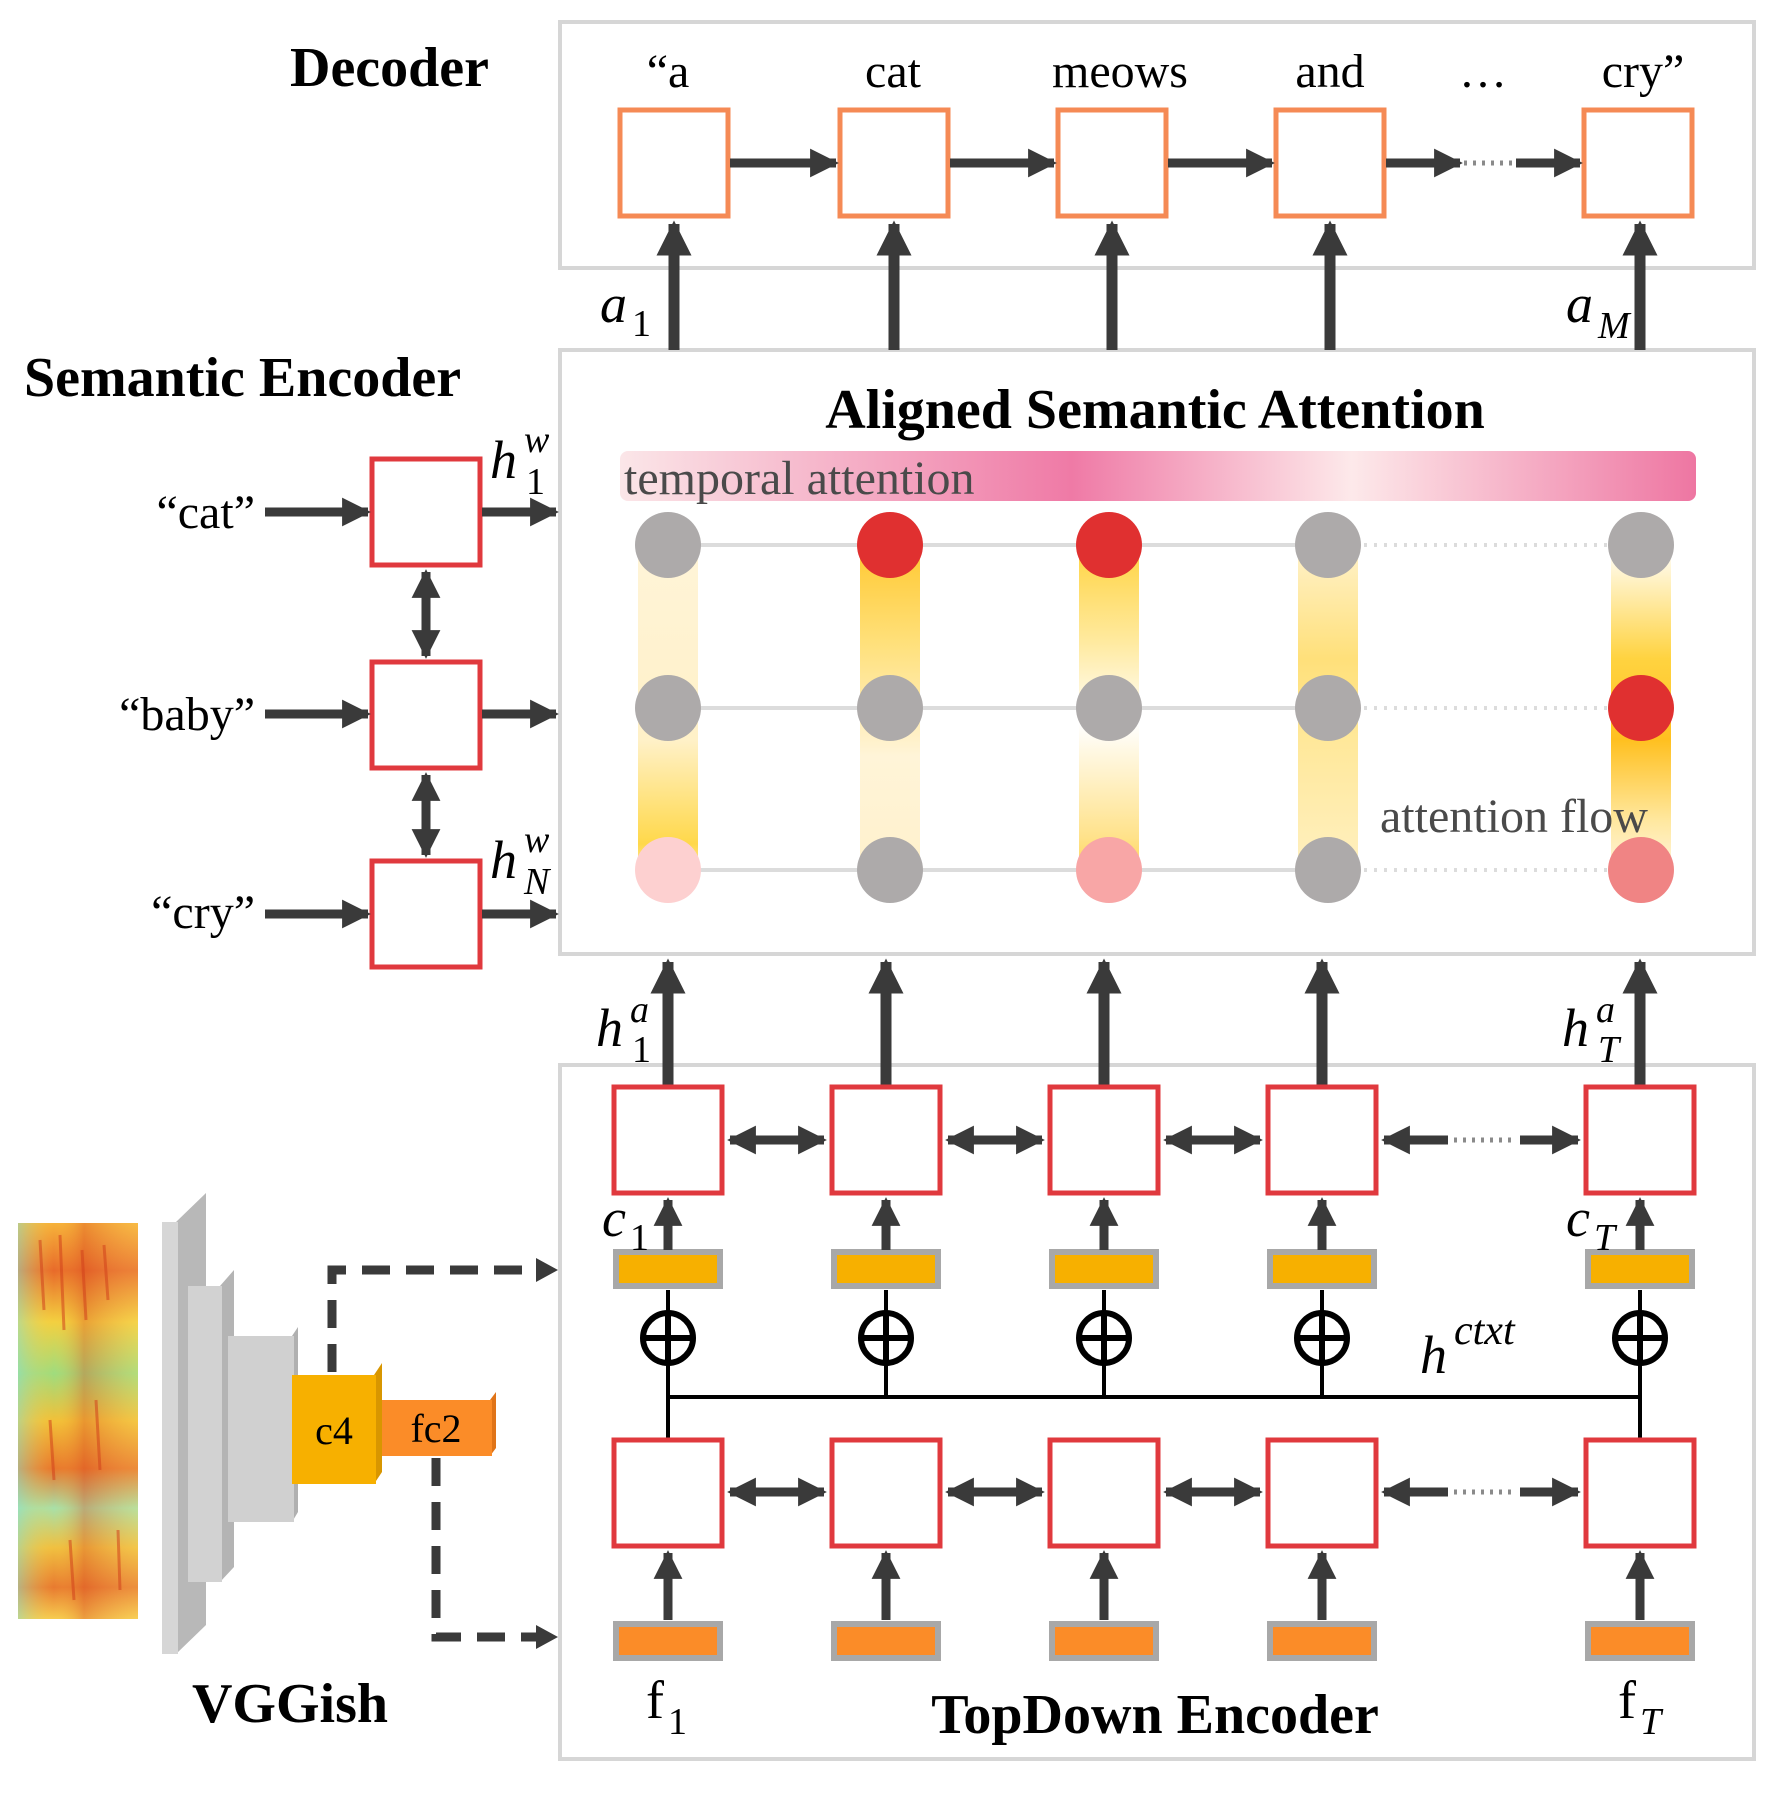 This screenshot has height=1799, width=1772. I want to click on semantic-arrows, so click(412, 713).